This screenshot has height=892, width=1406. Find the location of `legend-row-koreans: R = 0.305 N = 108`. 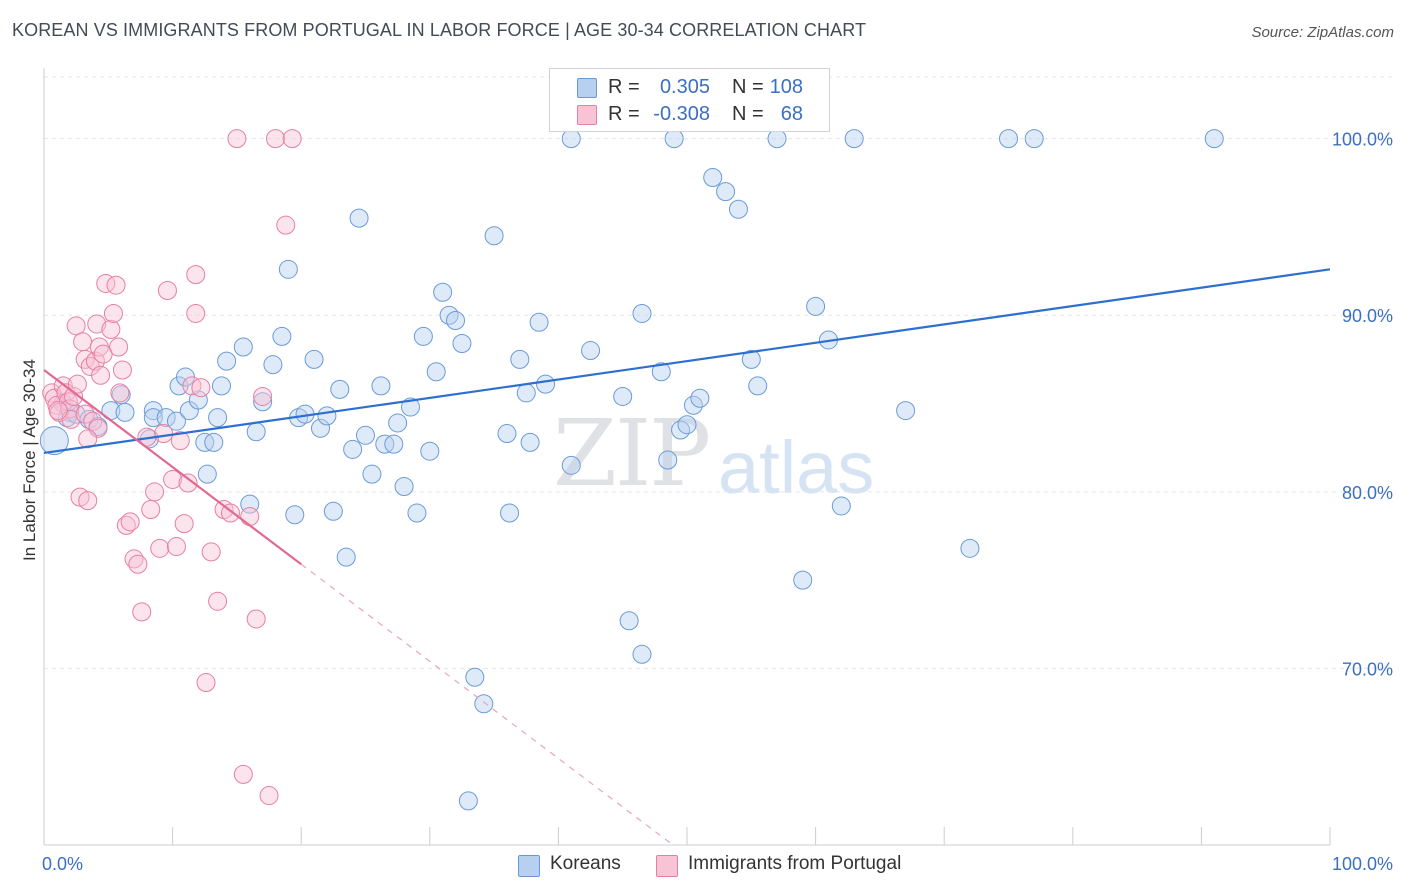

legend-row-koreans: R = 0.305 N = 108 is located at coordinates (689, 87).